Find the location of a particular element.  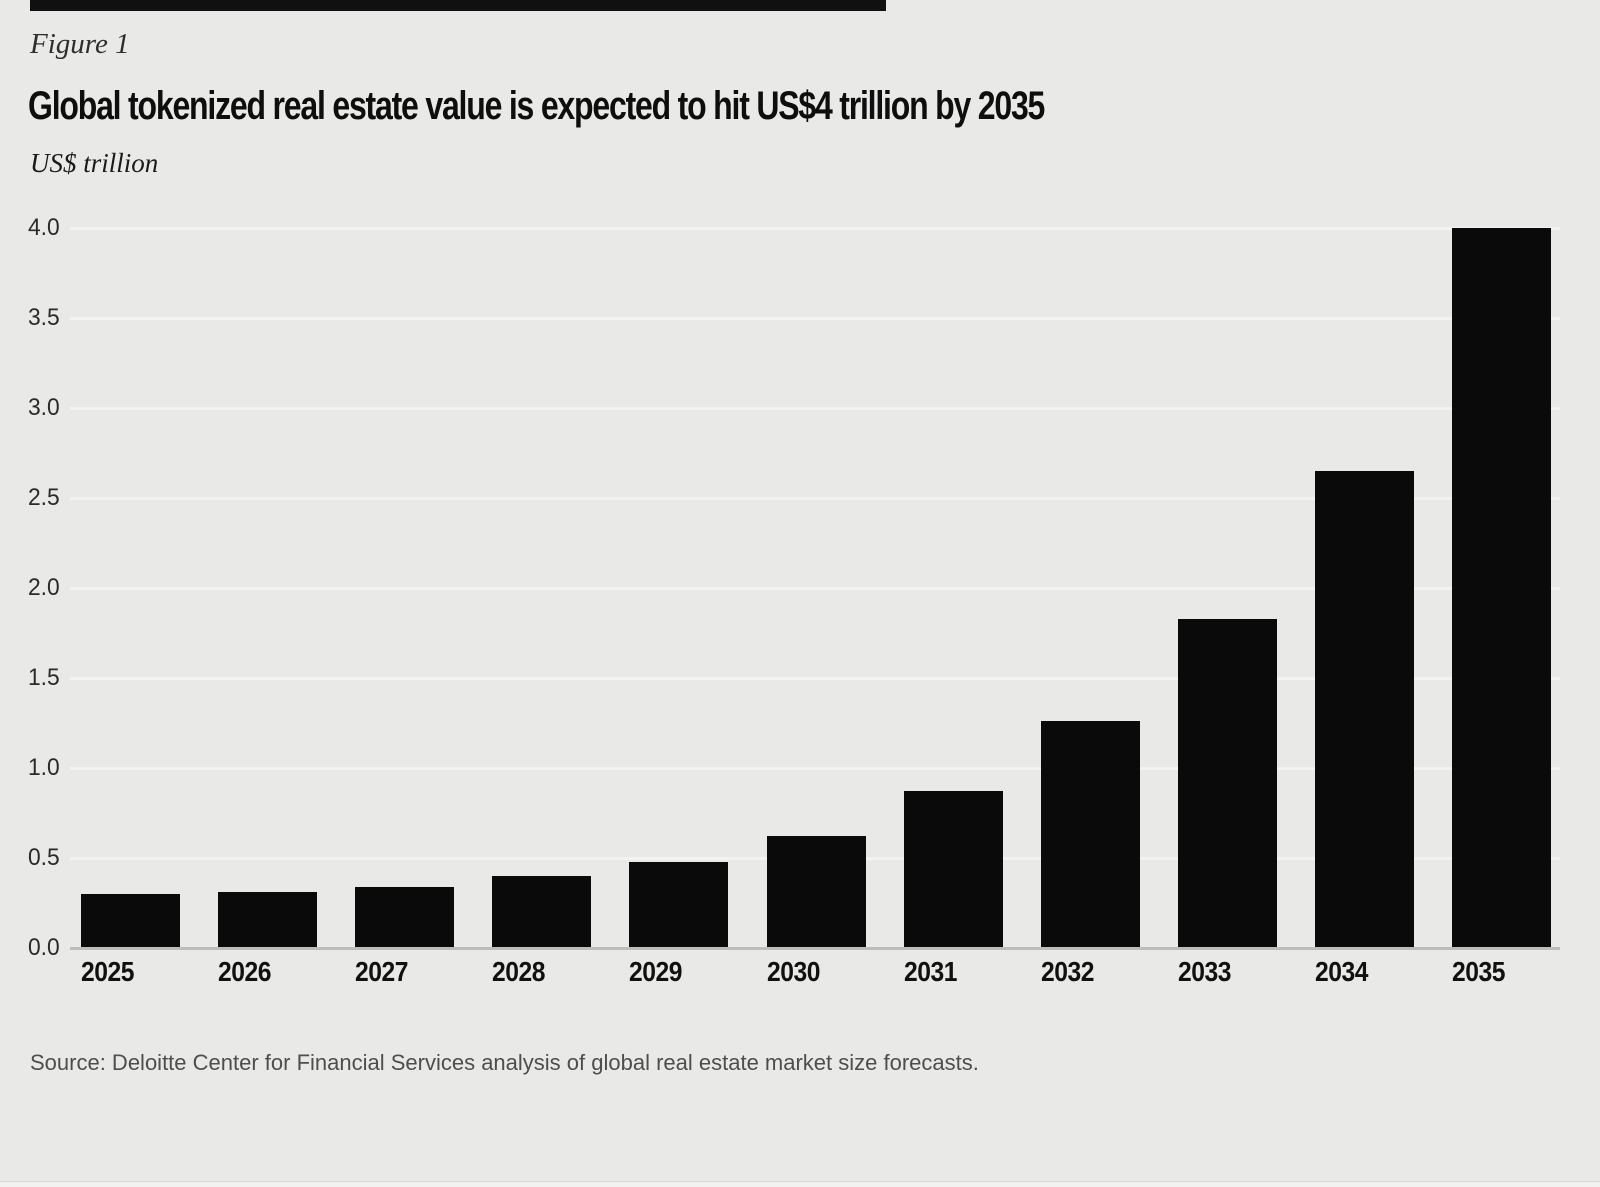

y-tick-label: 3.0 is located at coordinates (44, 407).